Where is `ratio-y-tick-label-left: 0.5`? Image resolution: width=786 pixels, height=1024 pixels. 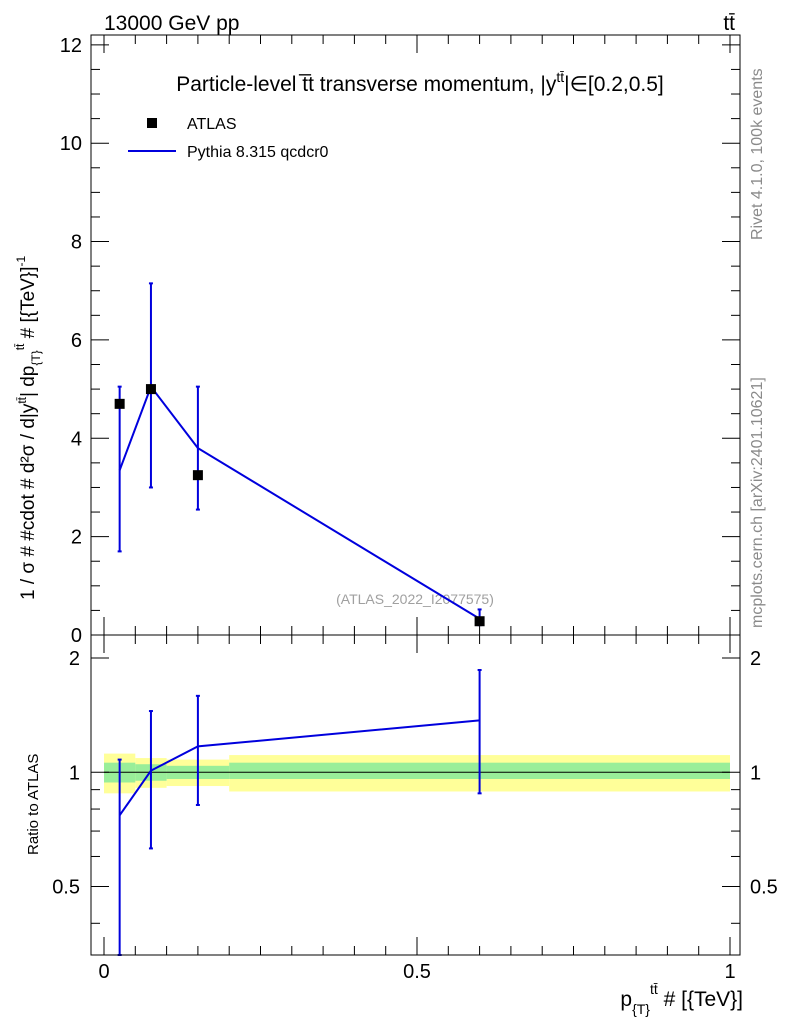 ratio-y-tick-label-left: 0.5 is located at coordinates (66, 888).